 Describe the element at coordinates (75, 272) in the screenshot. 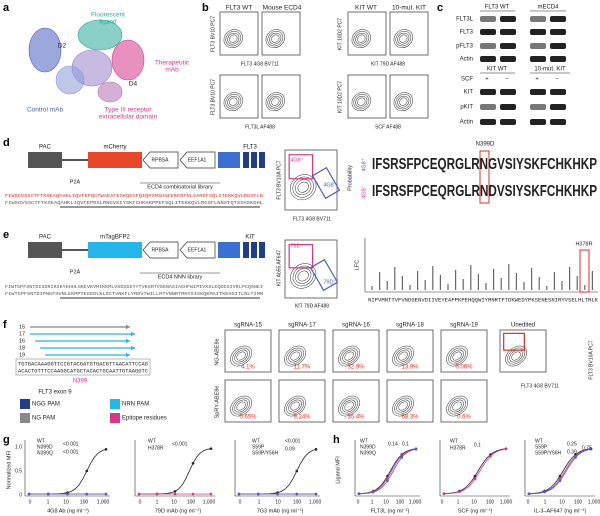

I see `label: P2A` at that location.